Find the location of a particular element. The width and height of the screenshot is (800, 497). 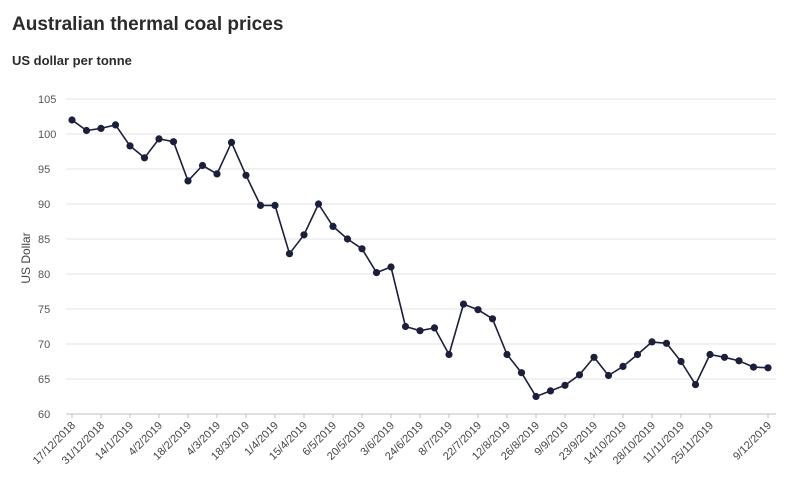

y-tick-label-90: 90 is located at coordinates (44, 205).